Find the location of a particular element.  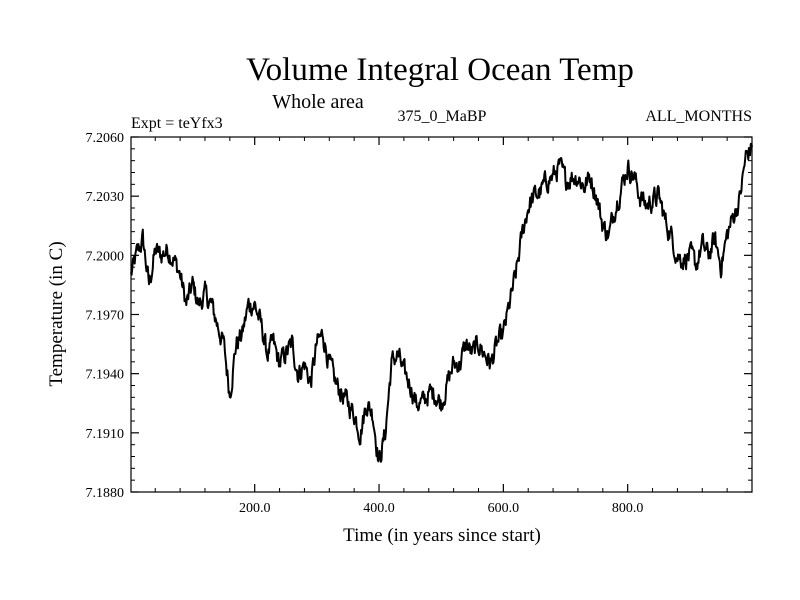

y-tick-label: 7.2060 is located at coordinates (105, 138).